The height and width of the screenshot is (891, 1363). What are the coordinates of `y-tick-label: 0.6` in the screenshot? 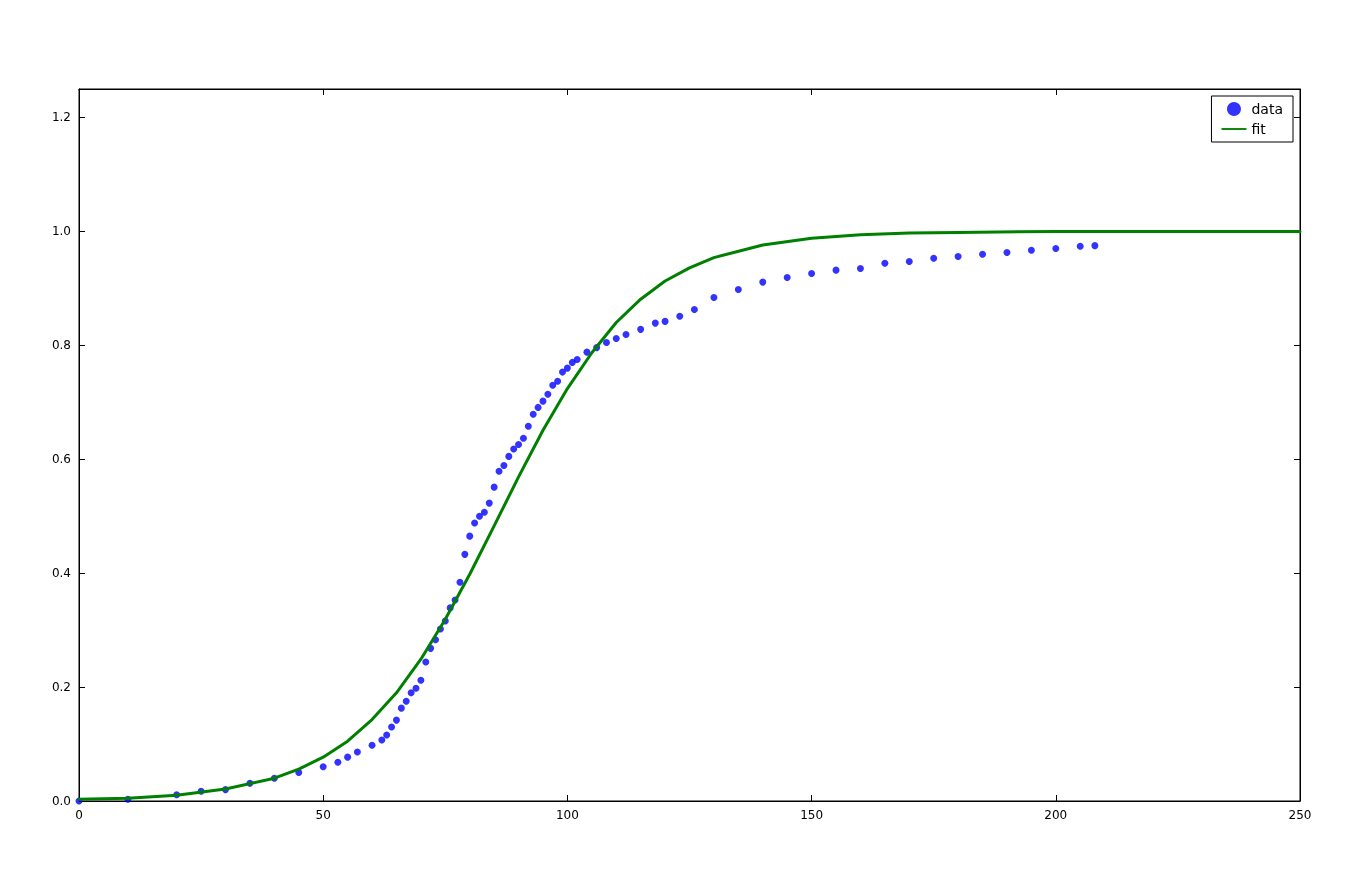 It's located at (61, 459).